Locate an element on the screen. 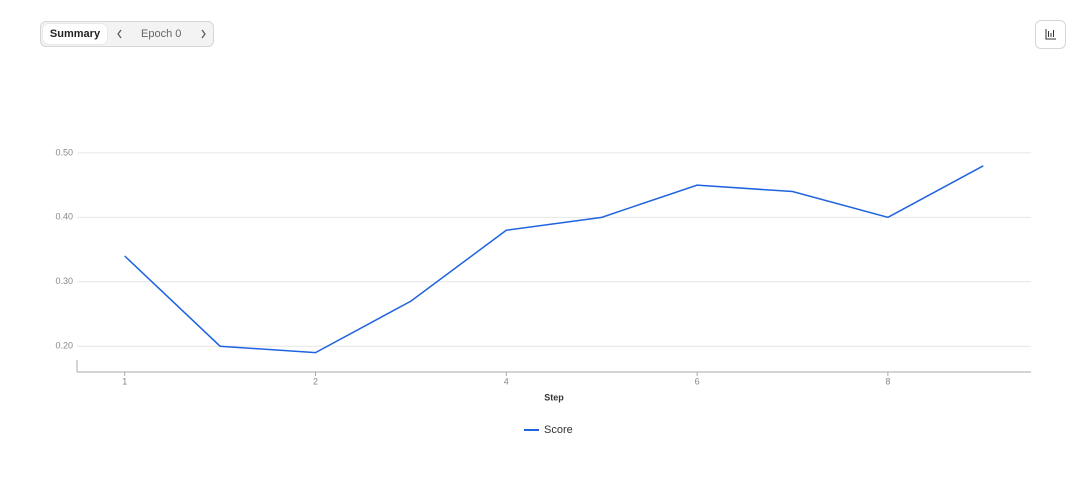 The height and width of the screenshot is (479, 1090). next-icon is located at coordinates (203, 34).